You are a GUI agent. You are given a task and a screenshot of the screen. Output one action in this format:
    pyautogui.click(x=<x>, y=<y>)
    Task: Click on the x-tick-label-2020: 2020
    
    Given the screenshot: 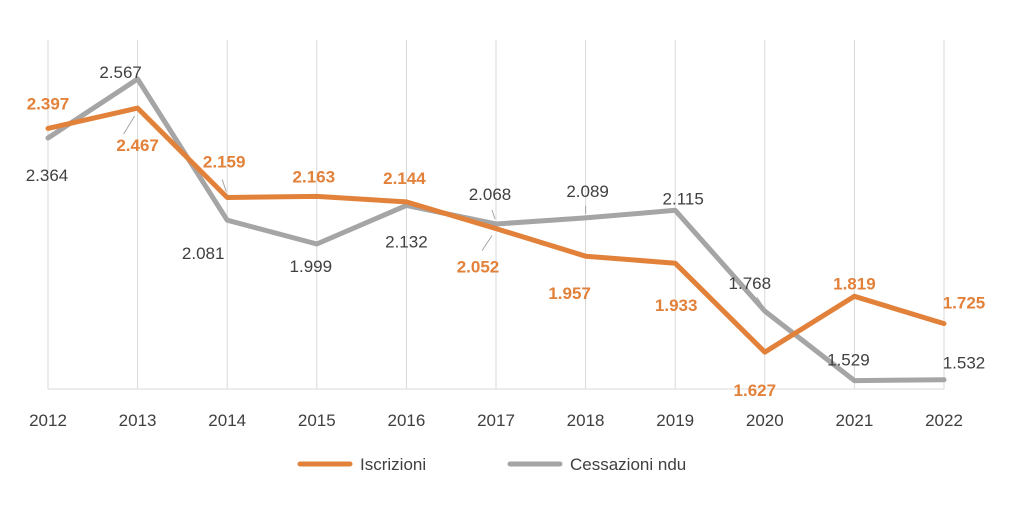 What is the action you would take?
    pyautogui.click(x=765, y=420)
    